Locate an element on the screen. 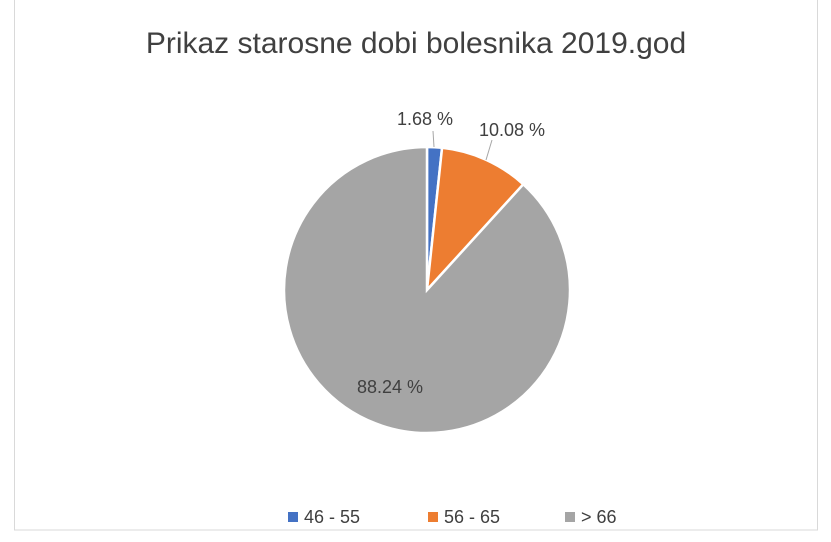  legend-label: > 66 is located at coordinates (599, 517).